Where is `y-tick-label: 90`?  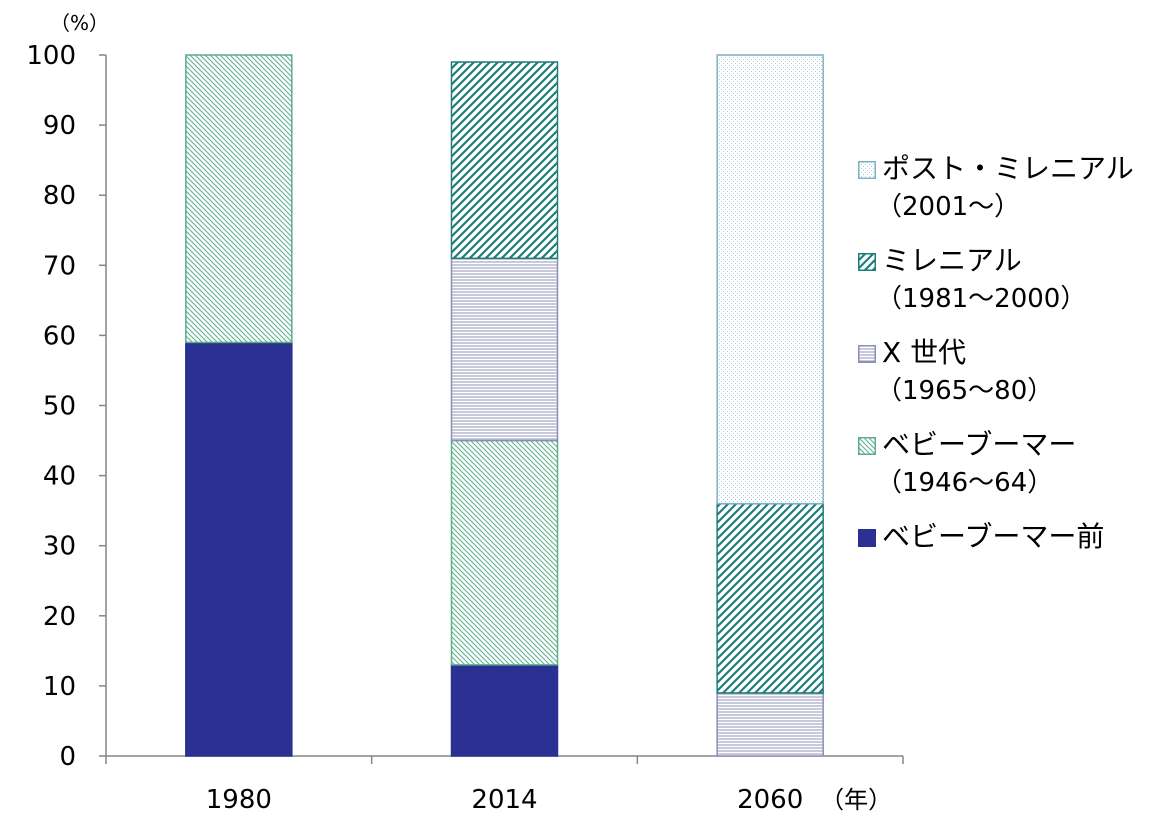 y-tick-label: 90 is located at coordinates (59, 126).